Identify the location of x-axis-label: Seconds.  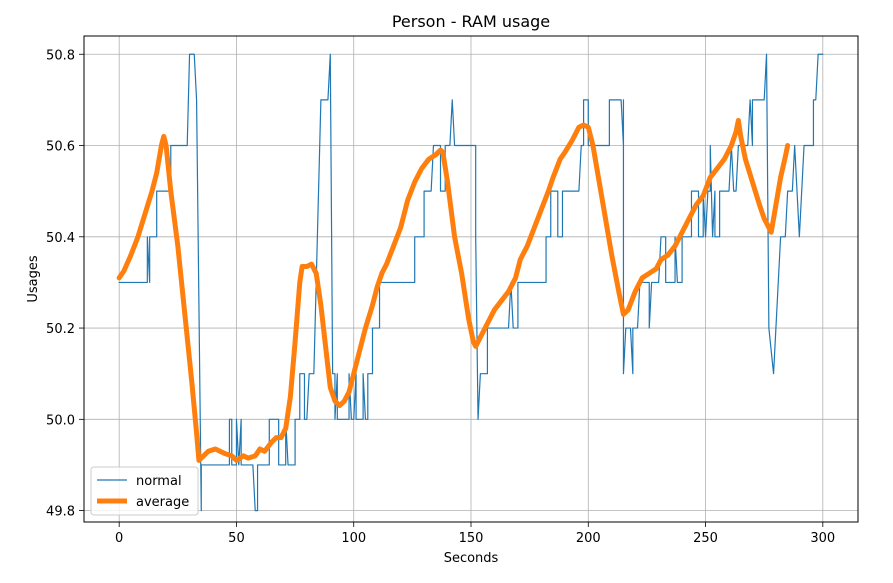
(471, 558).